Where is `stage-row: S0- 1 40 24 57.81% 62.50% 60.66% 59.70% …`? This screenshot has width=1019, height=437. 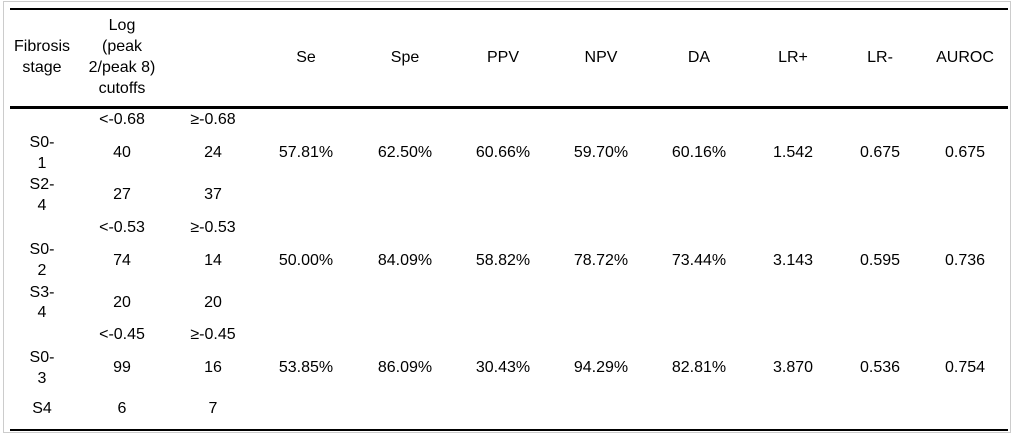
stage-row: S0- 1 40 24 57.81% 62.50% 60.66% 59.70% … is located at coordinates (509, 153).